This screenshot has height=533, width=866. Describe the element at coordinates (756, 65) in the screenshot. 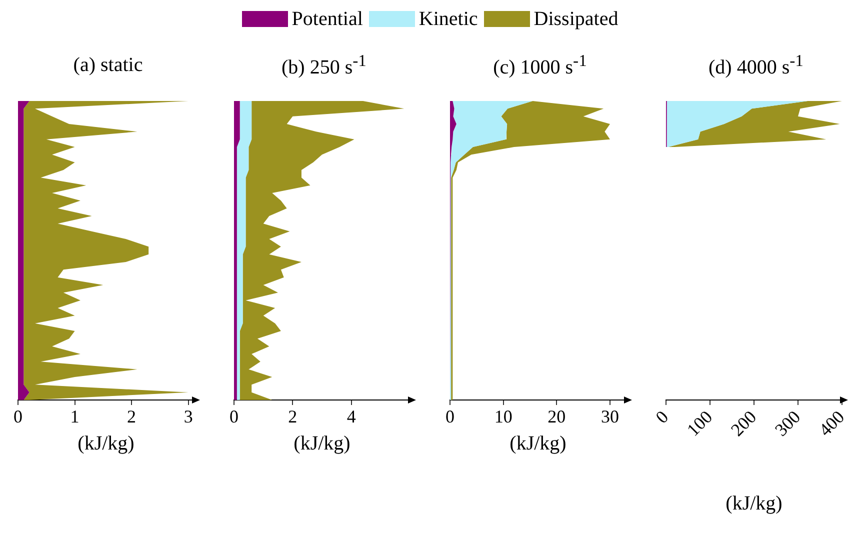

I see `chart-title: (d) 4000 s$^{-1}$` at that location.